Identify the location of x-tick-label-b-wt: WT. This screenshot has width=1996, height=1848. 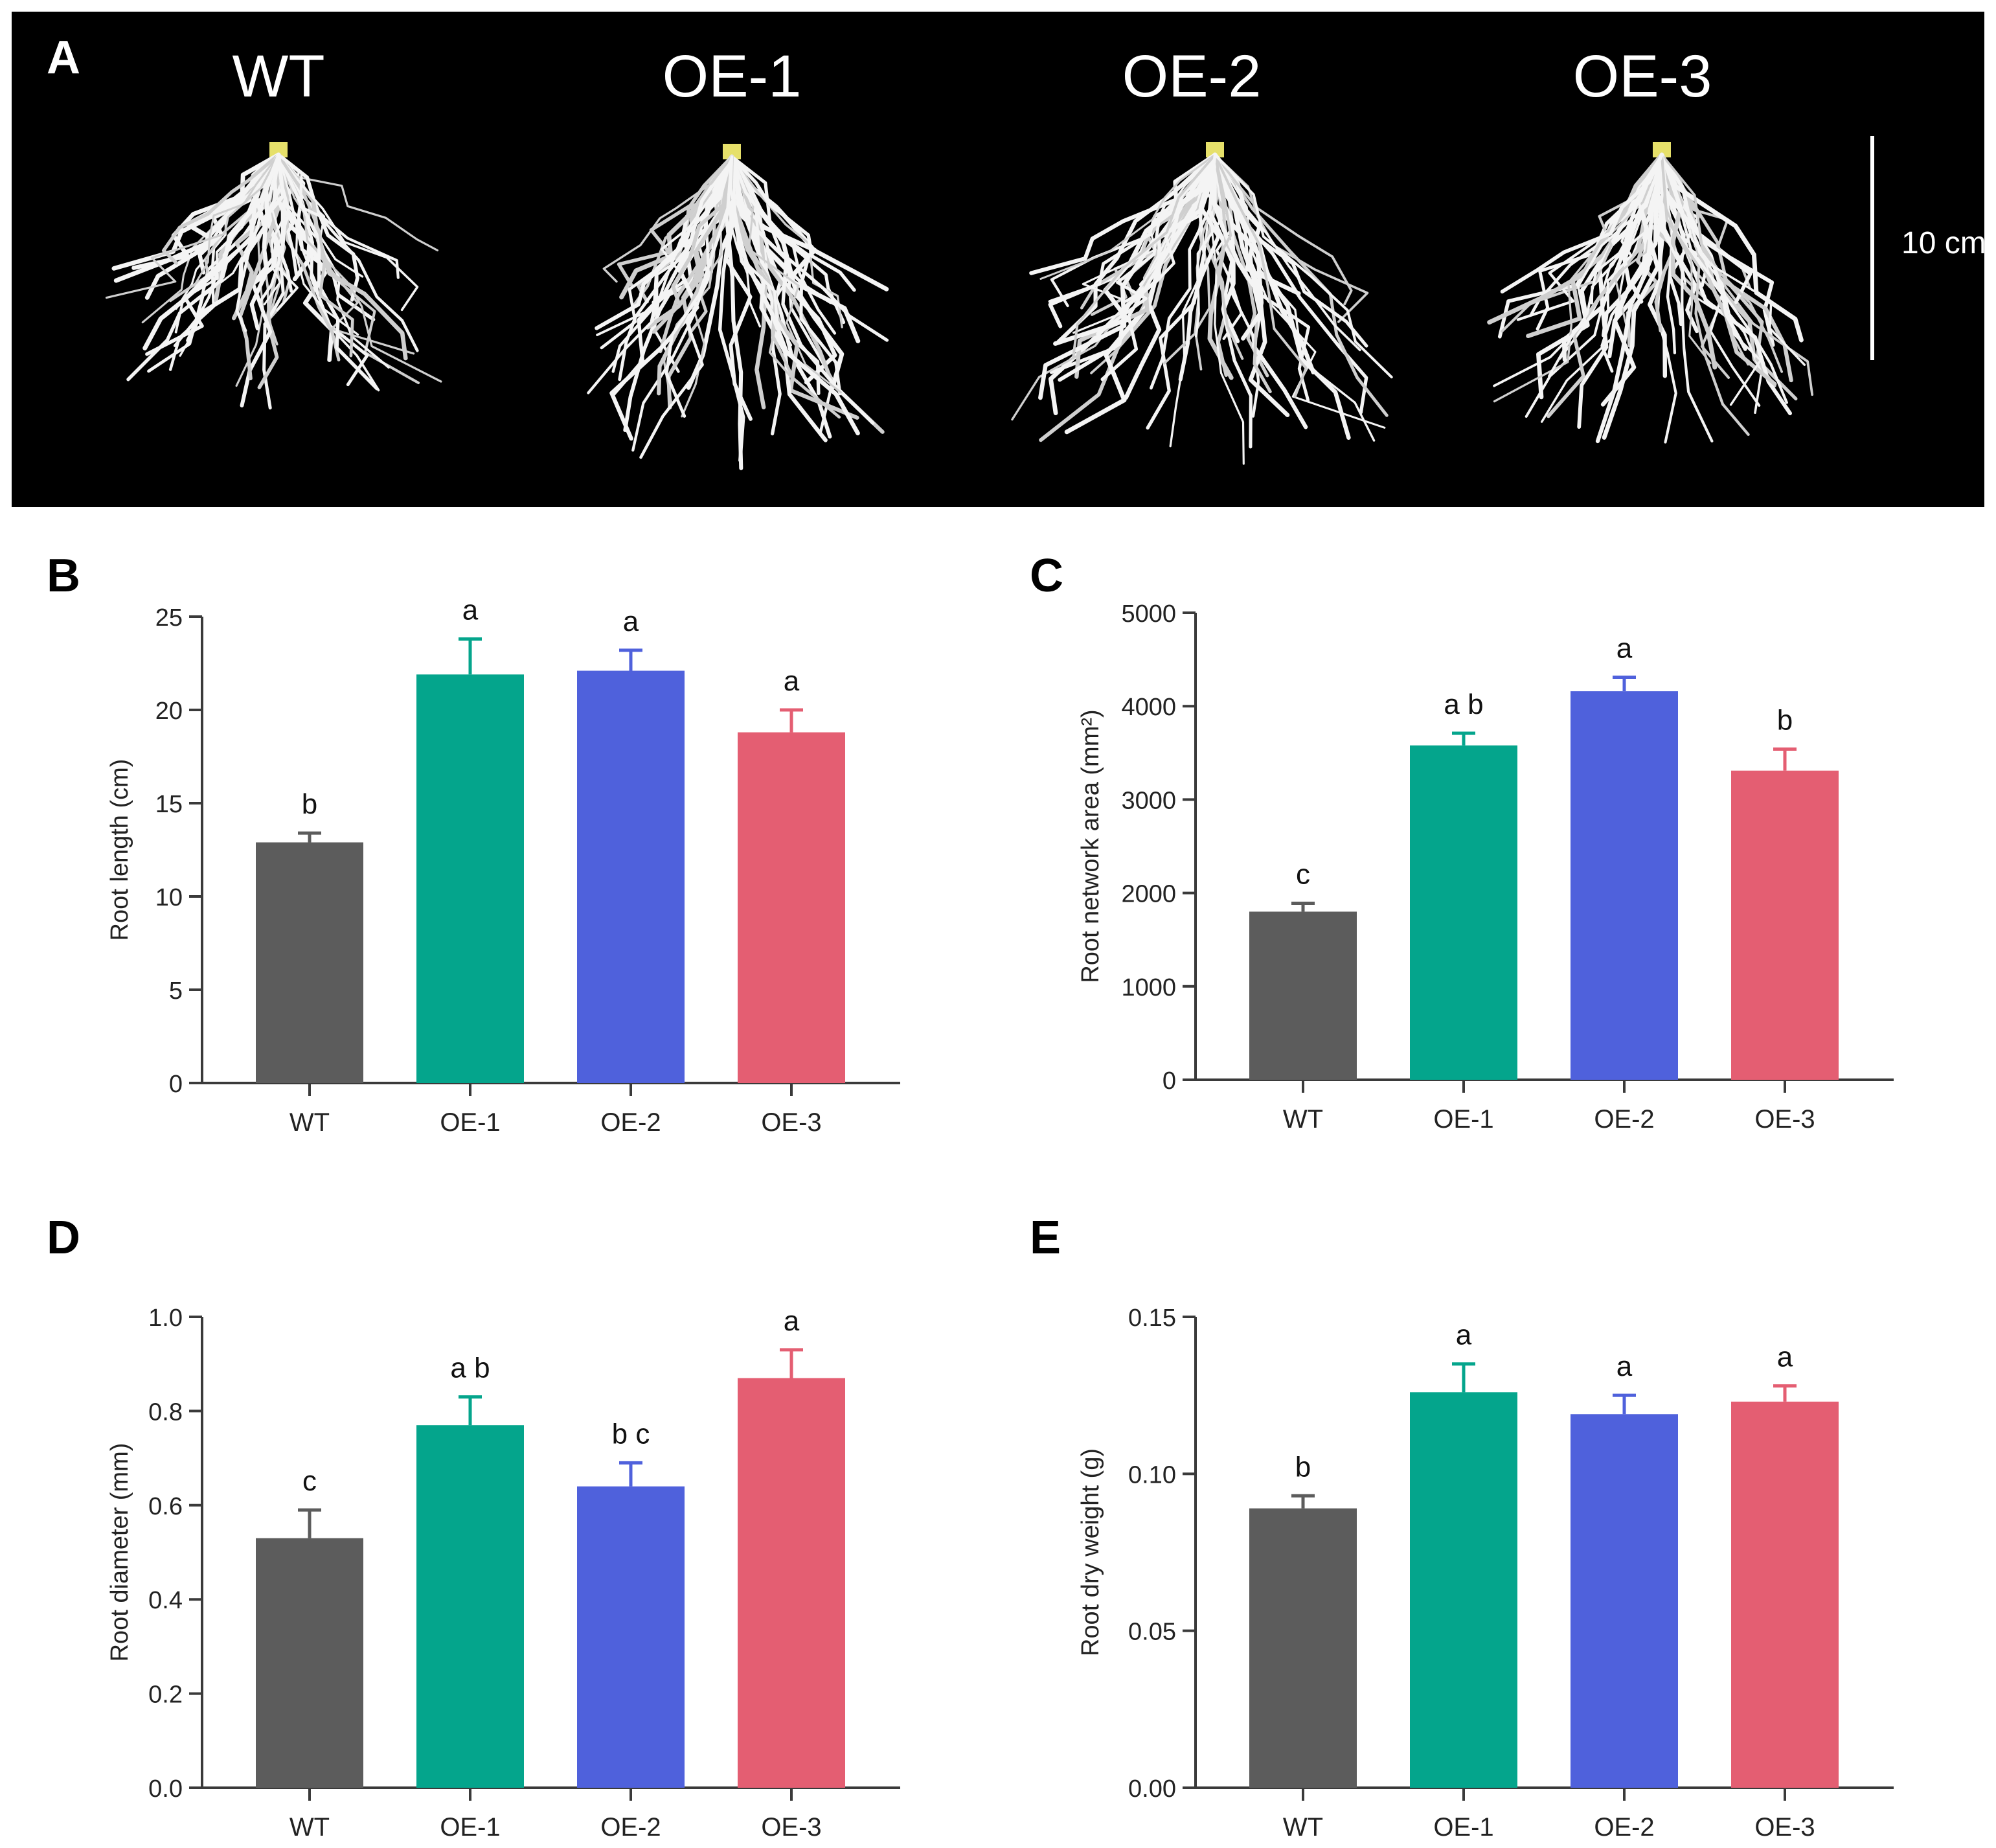
(309, 1122).